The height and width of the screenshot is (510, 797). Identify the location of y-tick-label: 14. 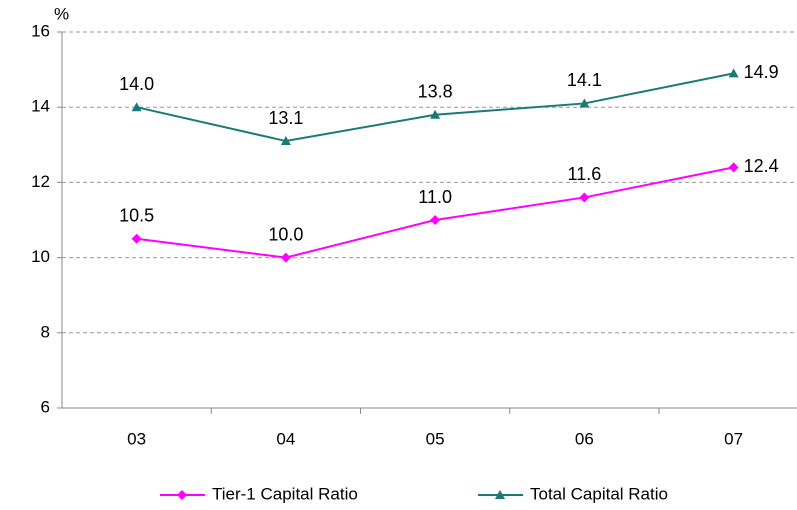
(40, 106).